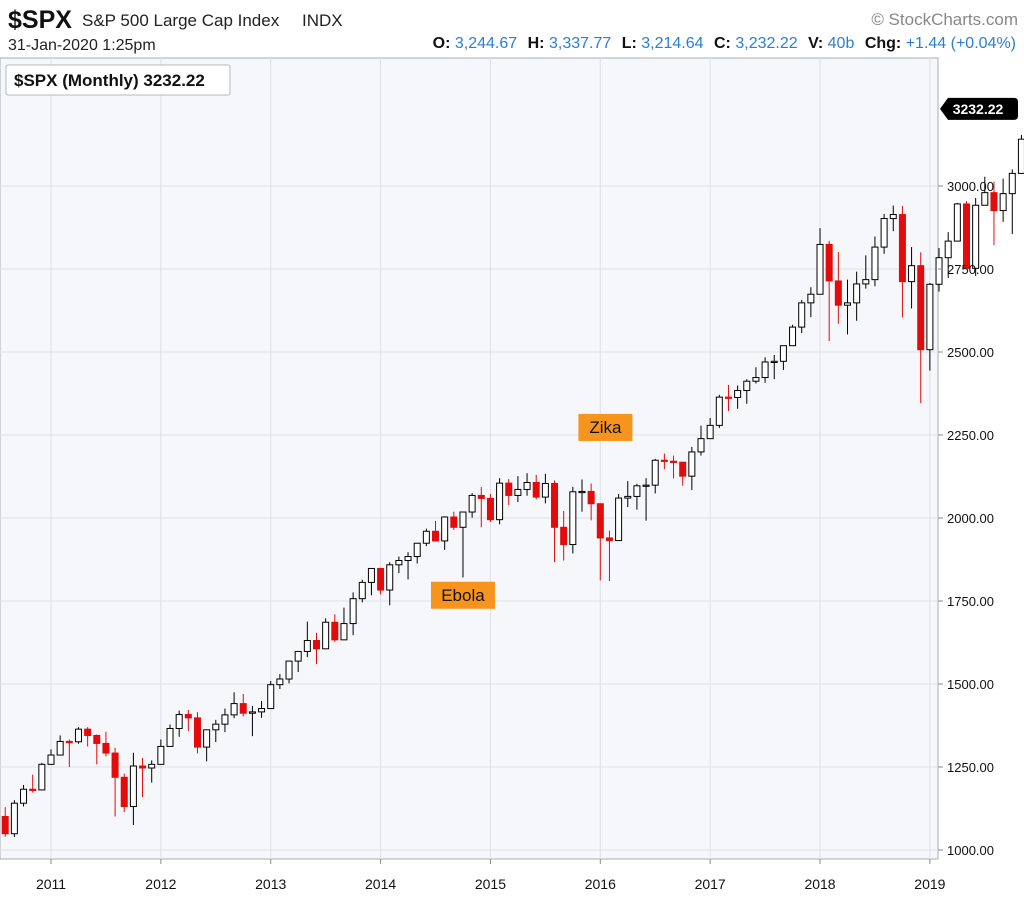 This screenshot has width=1024, height=899. Describe the element at coordinates (816, 43) in the screenshot. I see `volume-label: V:` at that location.